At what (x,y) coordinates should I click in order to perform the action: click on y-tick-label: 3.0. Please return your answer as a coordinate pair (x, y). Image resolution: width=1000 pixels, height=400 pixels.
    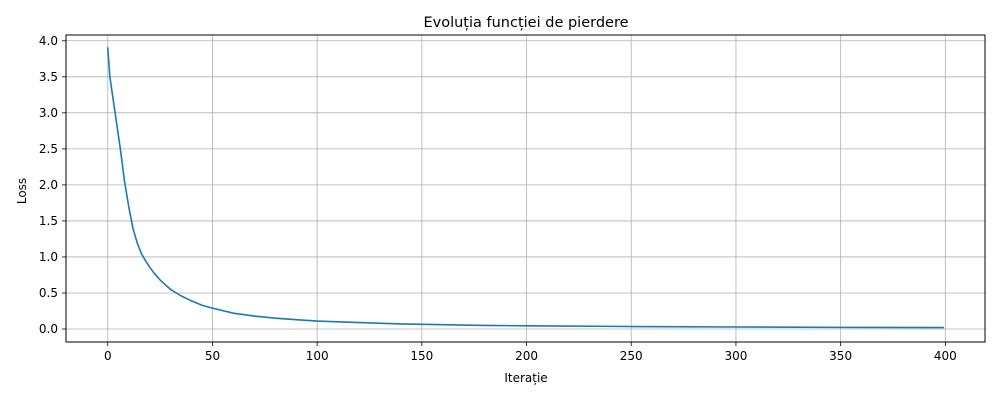
    Looking at the image, I should click on (48, 113).